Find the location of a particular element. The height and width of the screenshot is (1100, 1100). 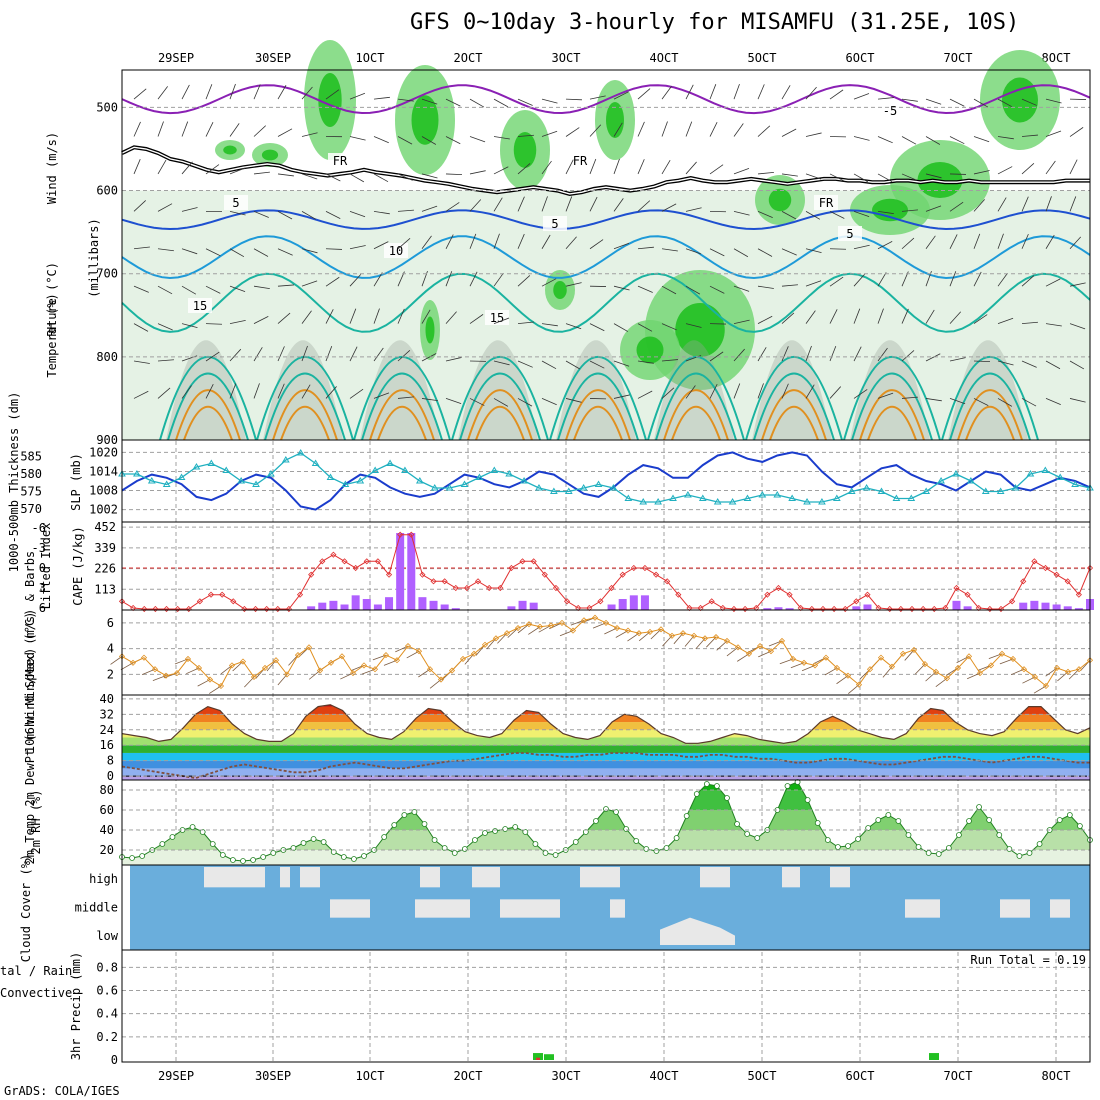

y-tick-temp: 40 is located at coordinates (107, 699).